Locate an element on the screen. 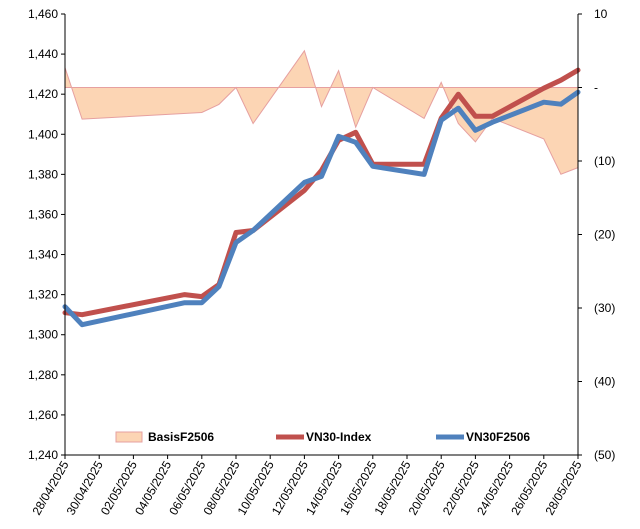 This screenshot has width=640, height=529. y-right-tick-label: (50) is located at coordinates (604, 455).